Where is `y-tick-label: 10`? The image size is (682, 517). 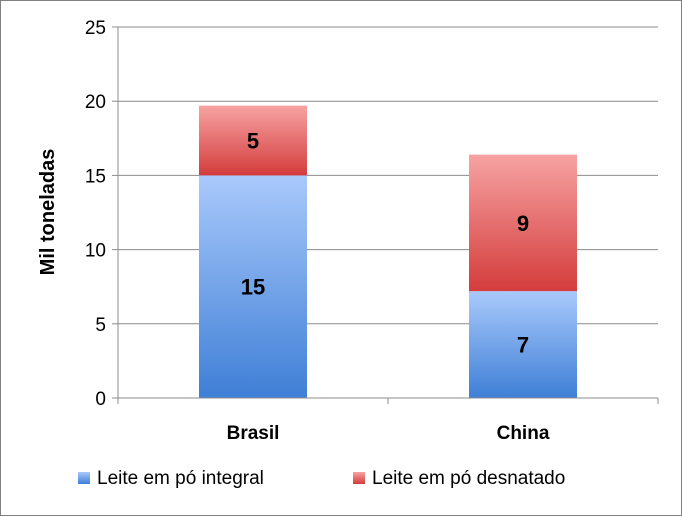
y-tick-label: 10 is located at coordinates (95, 251).